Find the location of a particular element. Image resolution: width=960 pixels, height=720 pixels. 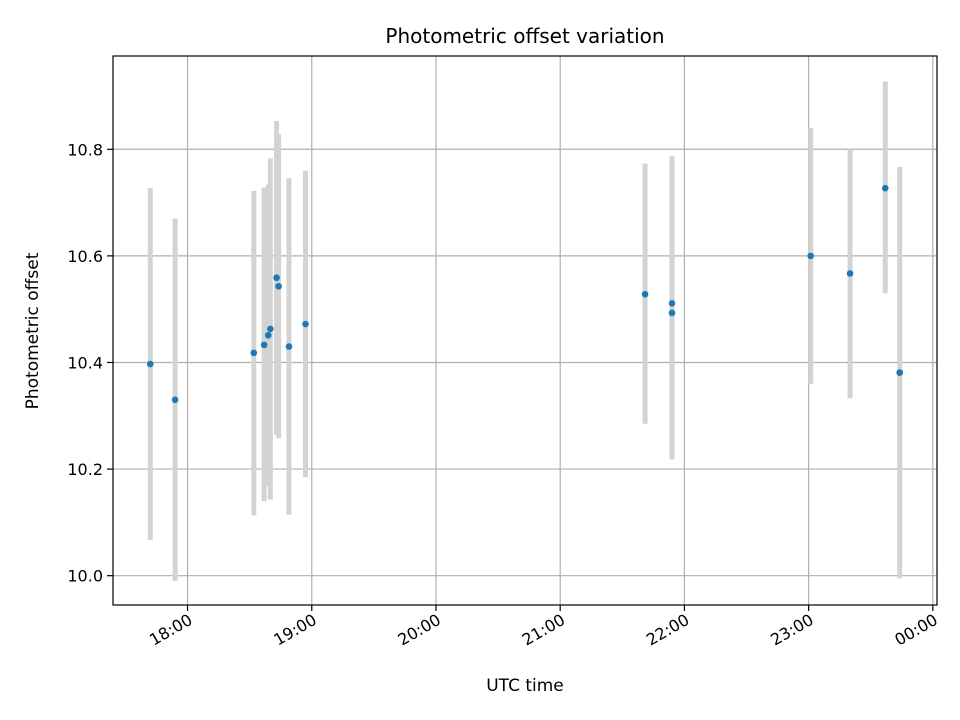

chart-title: Photometric offset variation is located at coordinates (524, 36).